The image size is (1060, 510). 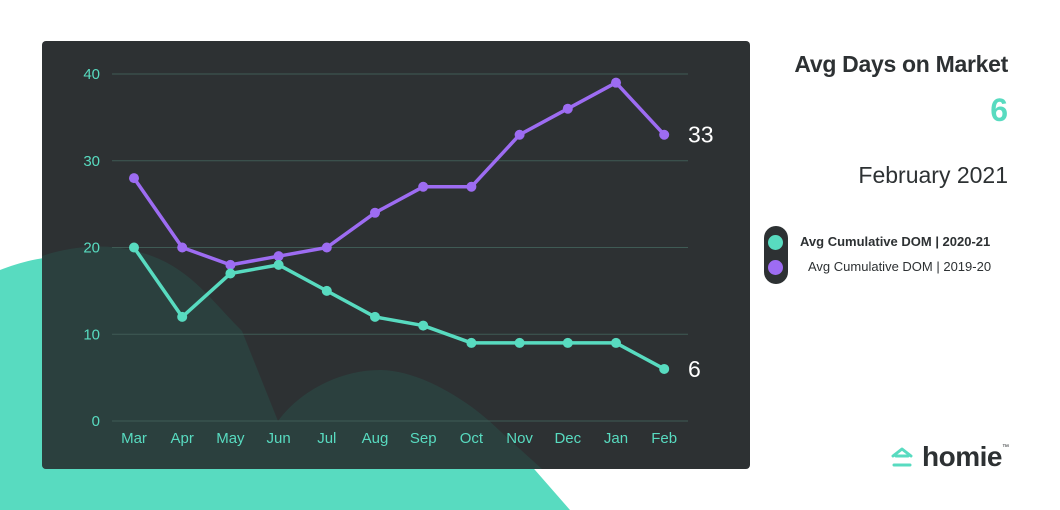 I want to click on y-tick-label: 30, so click(x=91, y=161).